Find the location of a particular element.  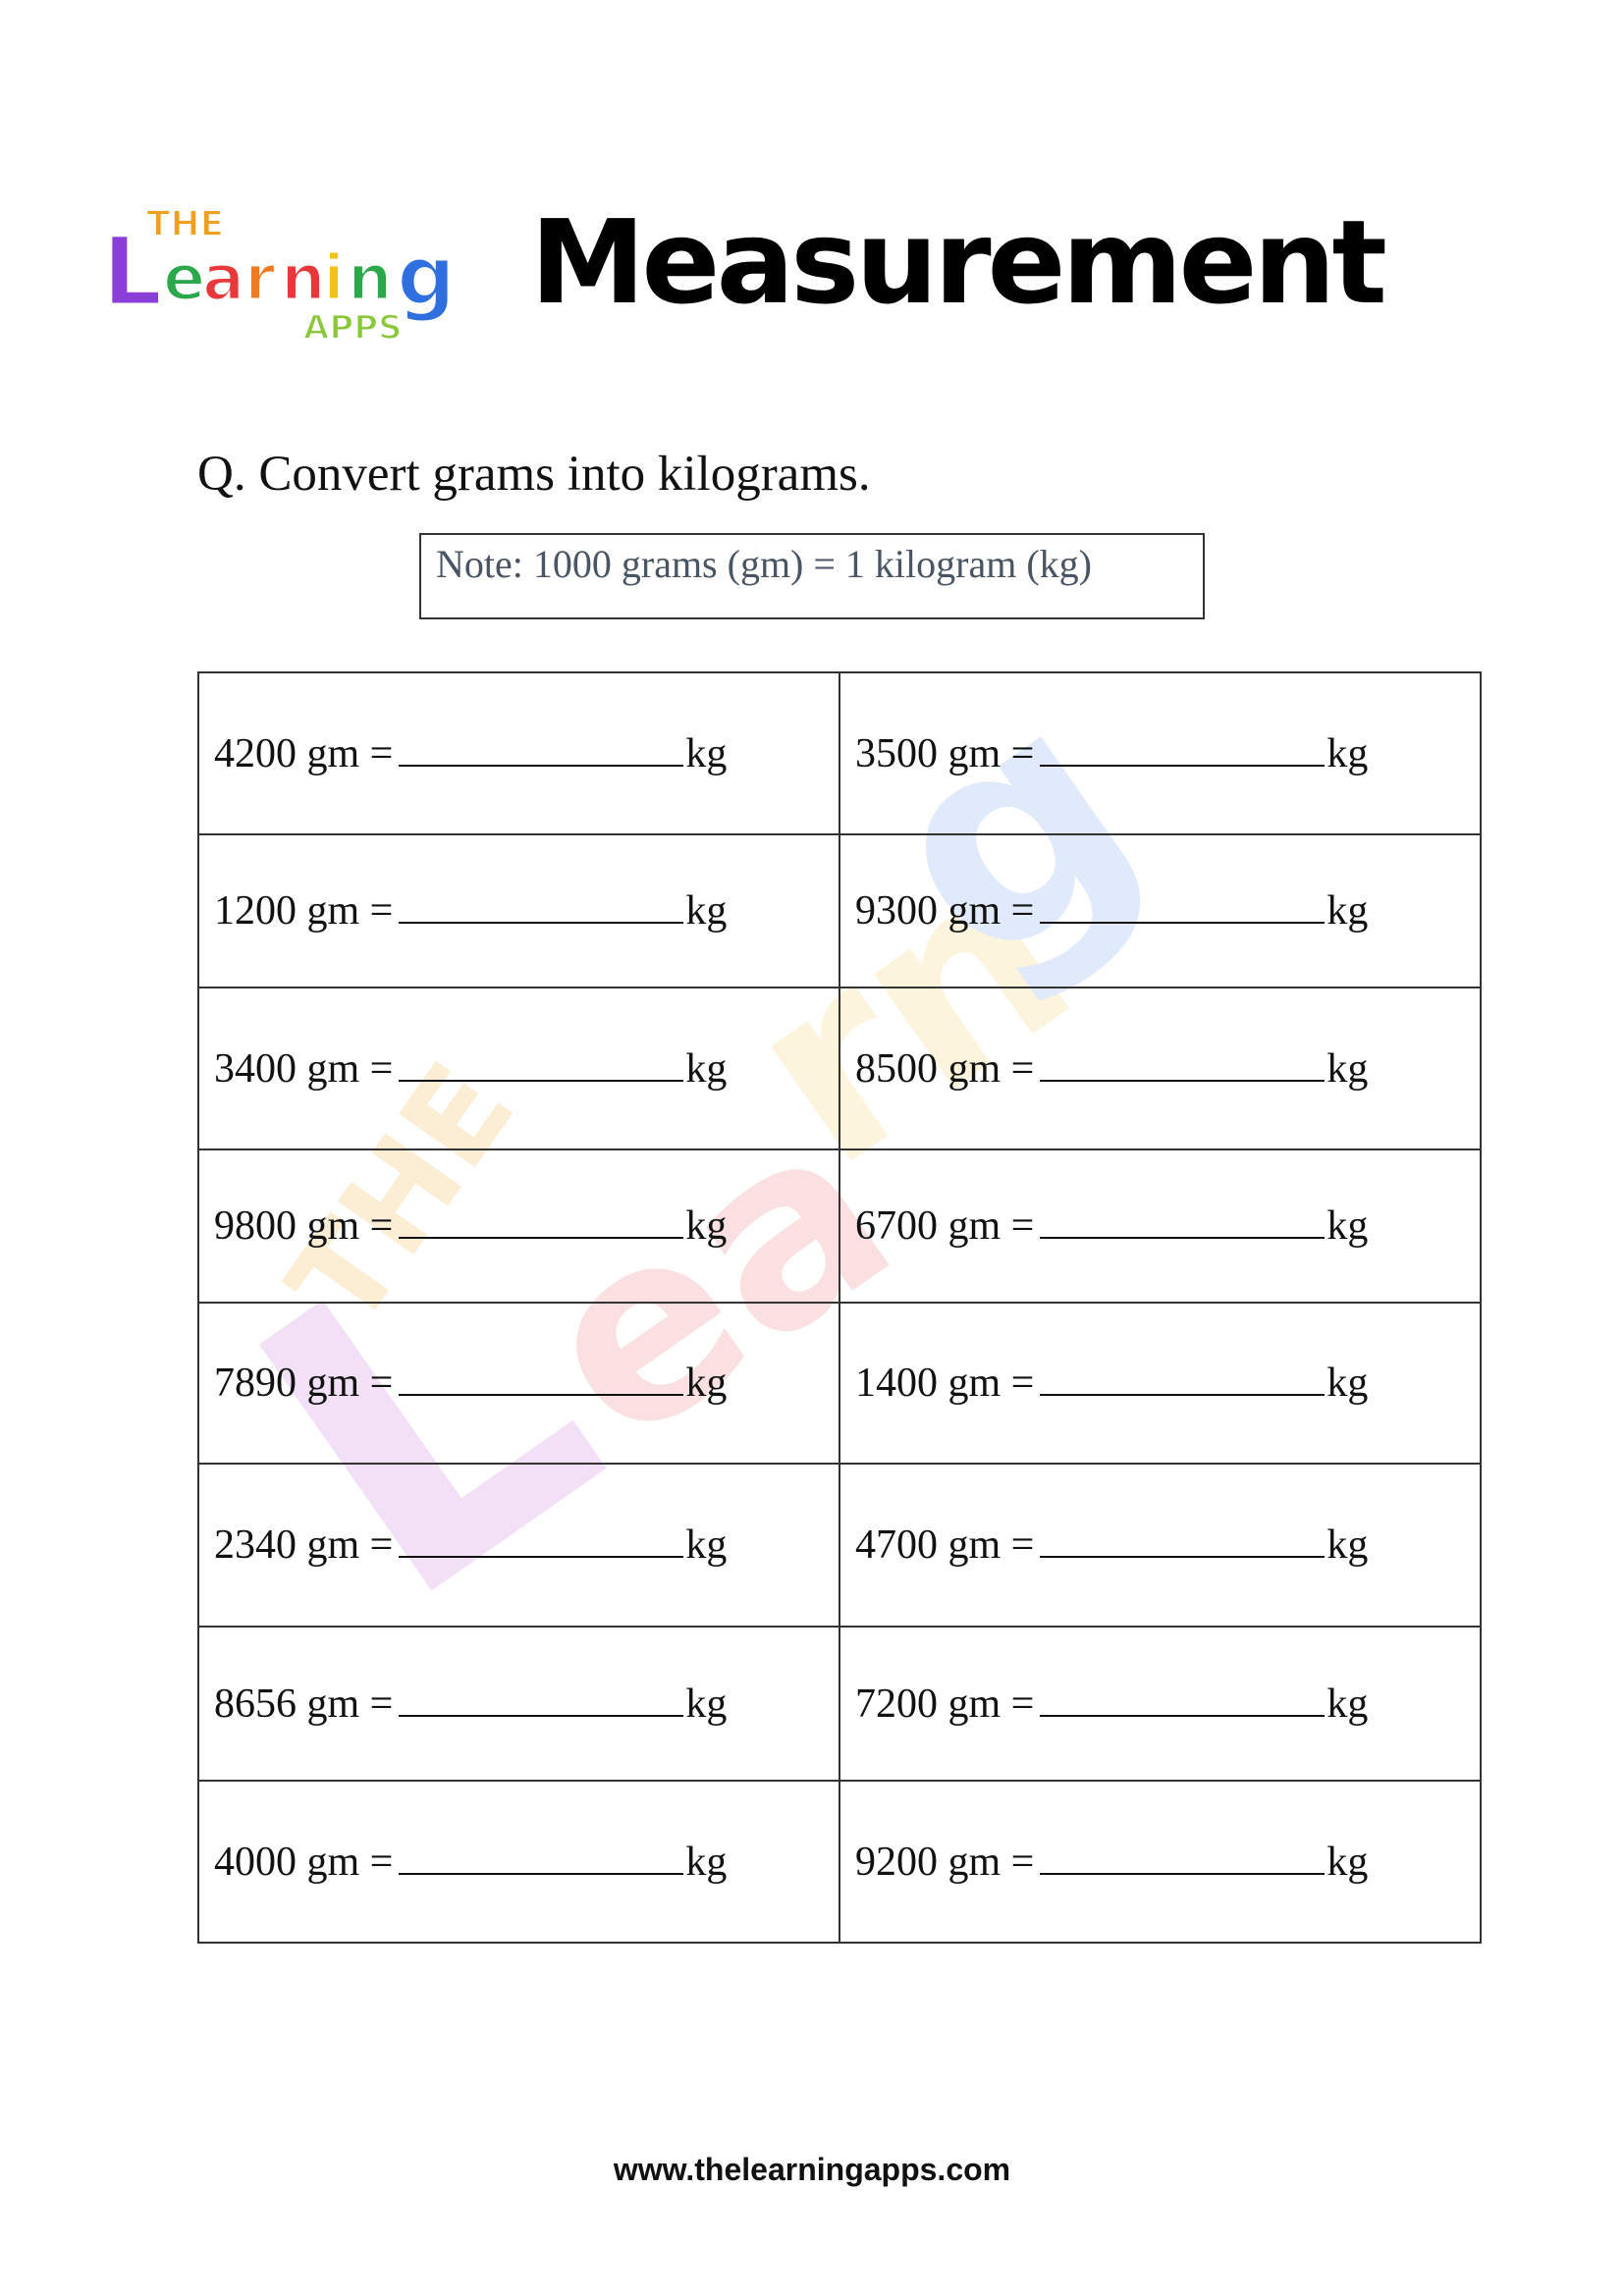

table-row: 4200 gm = kg 3500 gm = kg is located at coordinates (839, 753).